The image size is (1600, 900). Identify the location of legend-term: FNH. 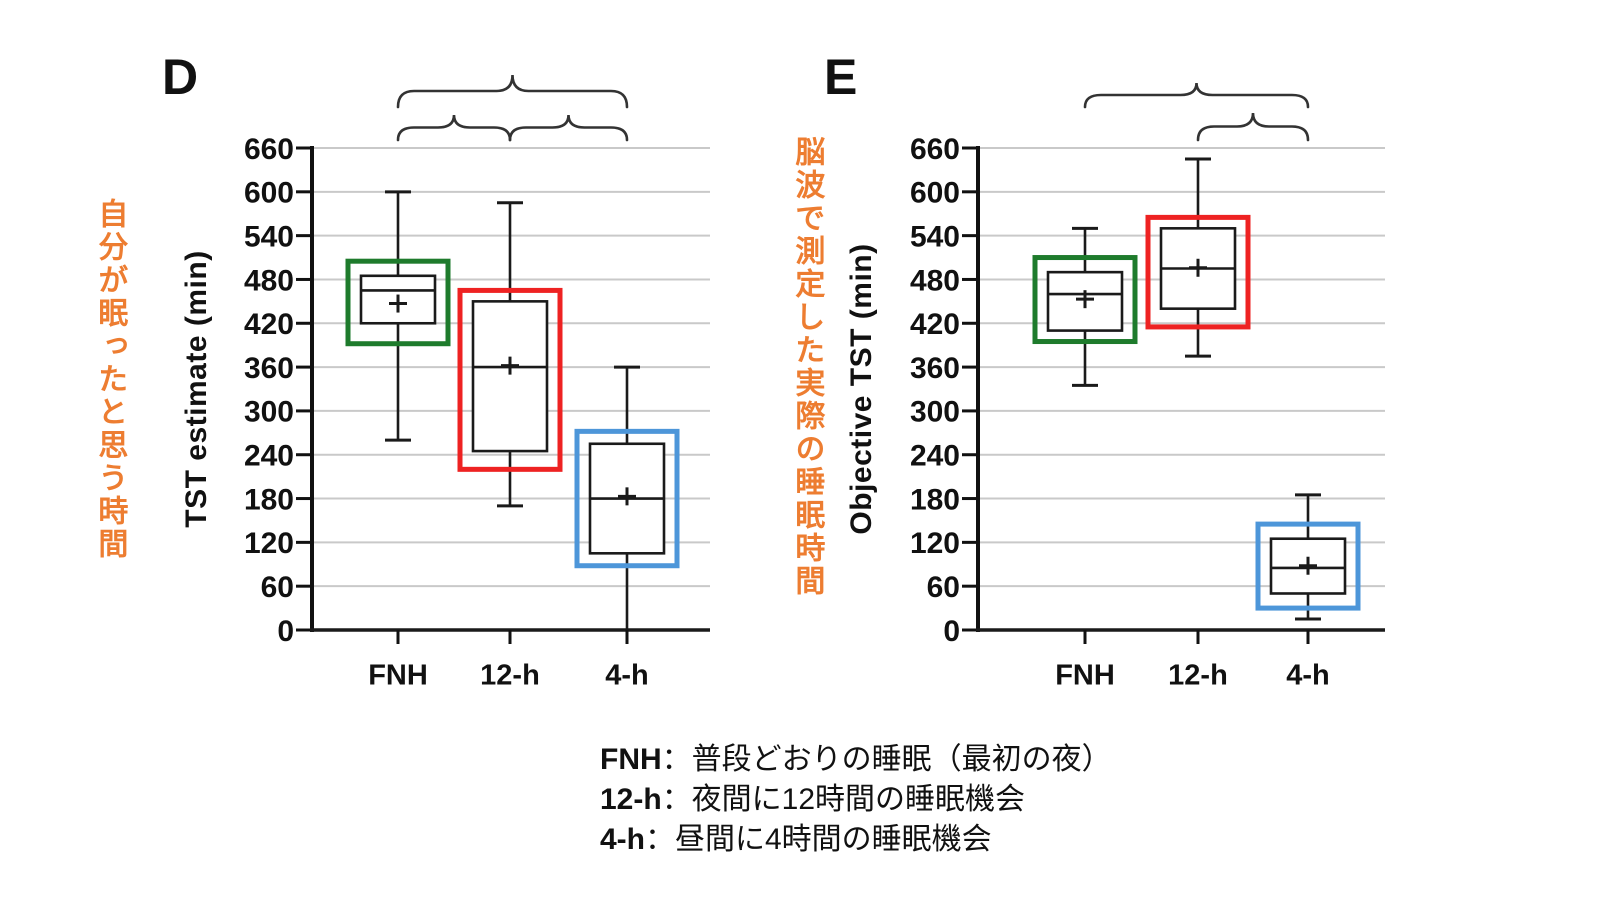
(631, 759).